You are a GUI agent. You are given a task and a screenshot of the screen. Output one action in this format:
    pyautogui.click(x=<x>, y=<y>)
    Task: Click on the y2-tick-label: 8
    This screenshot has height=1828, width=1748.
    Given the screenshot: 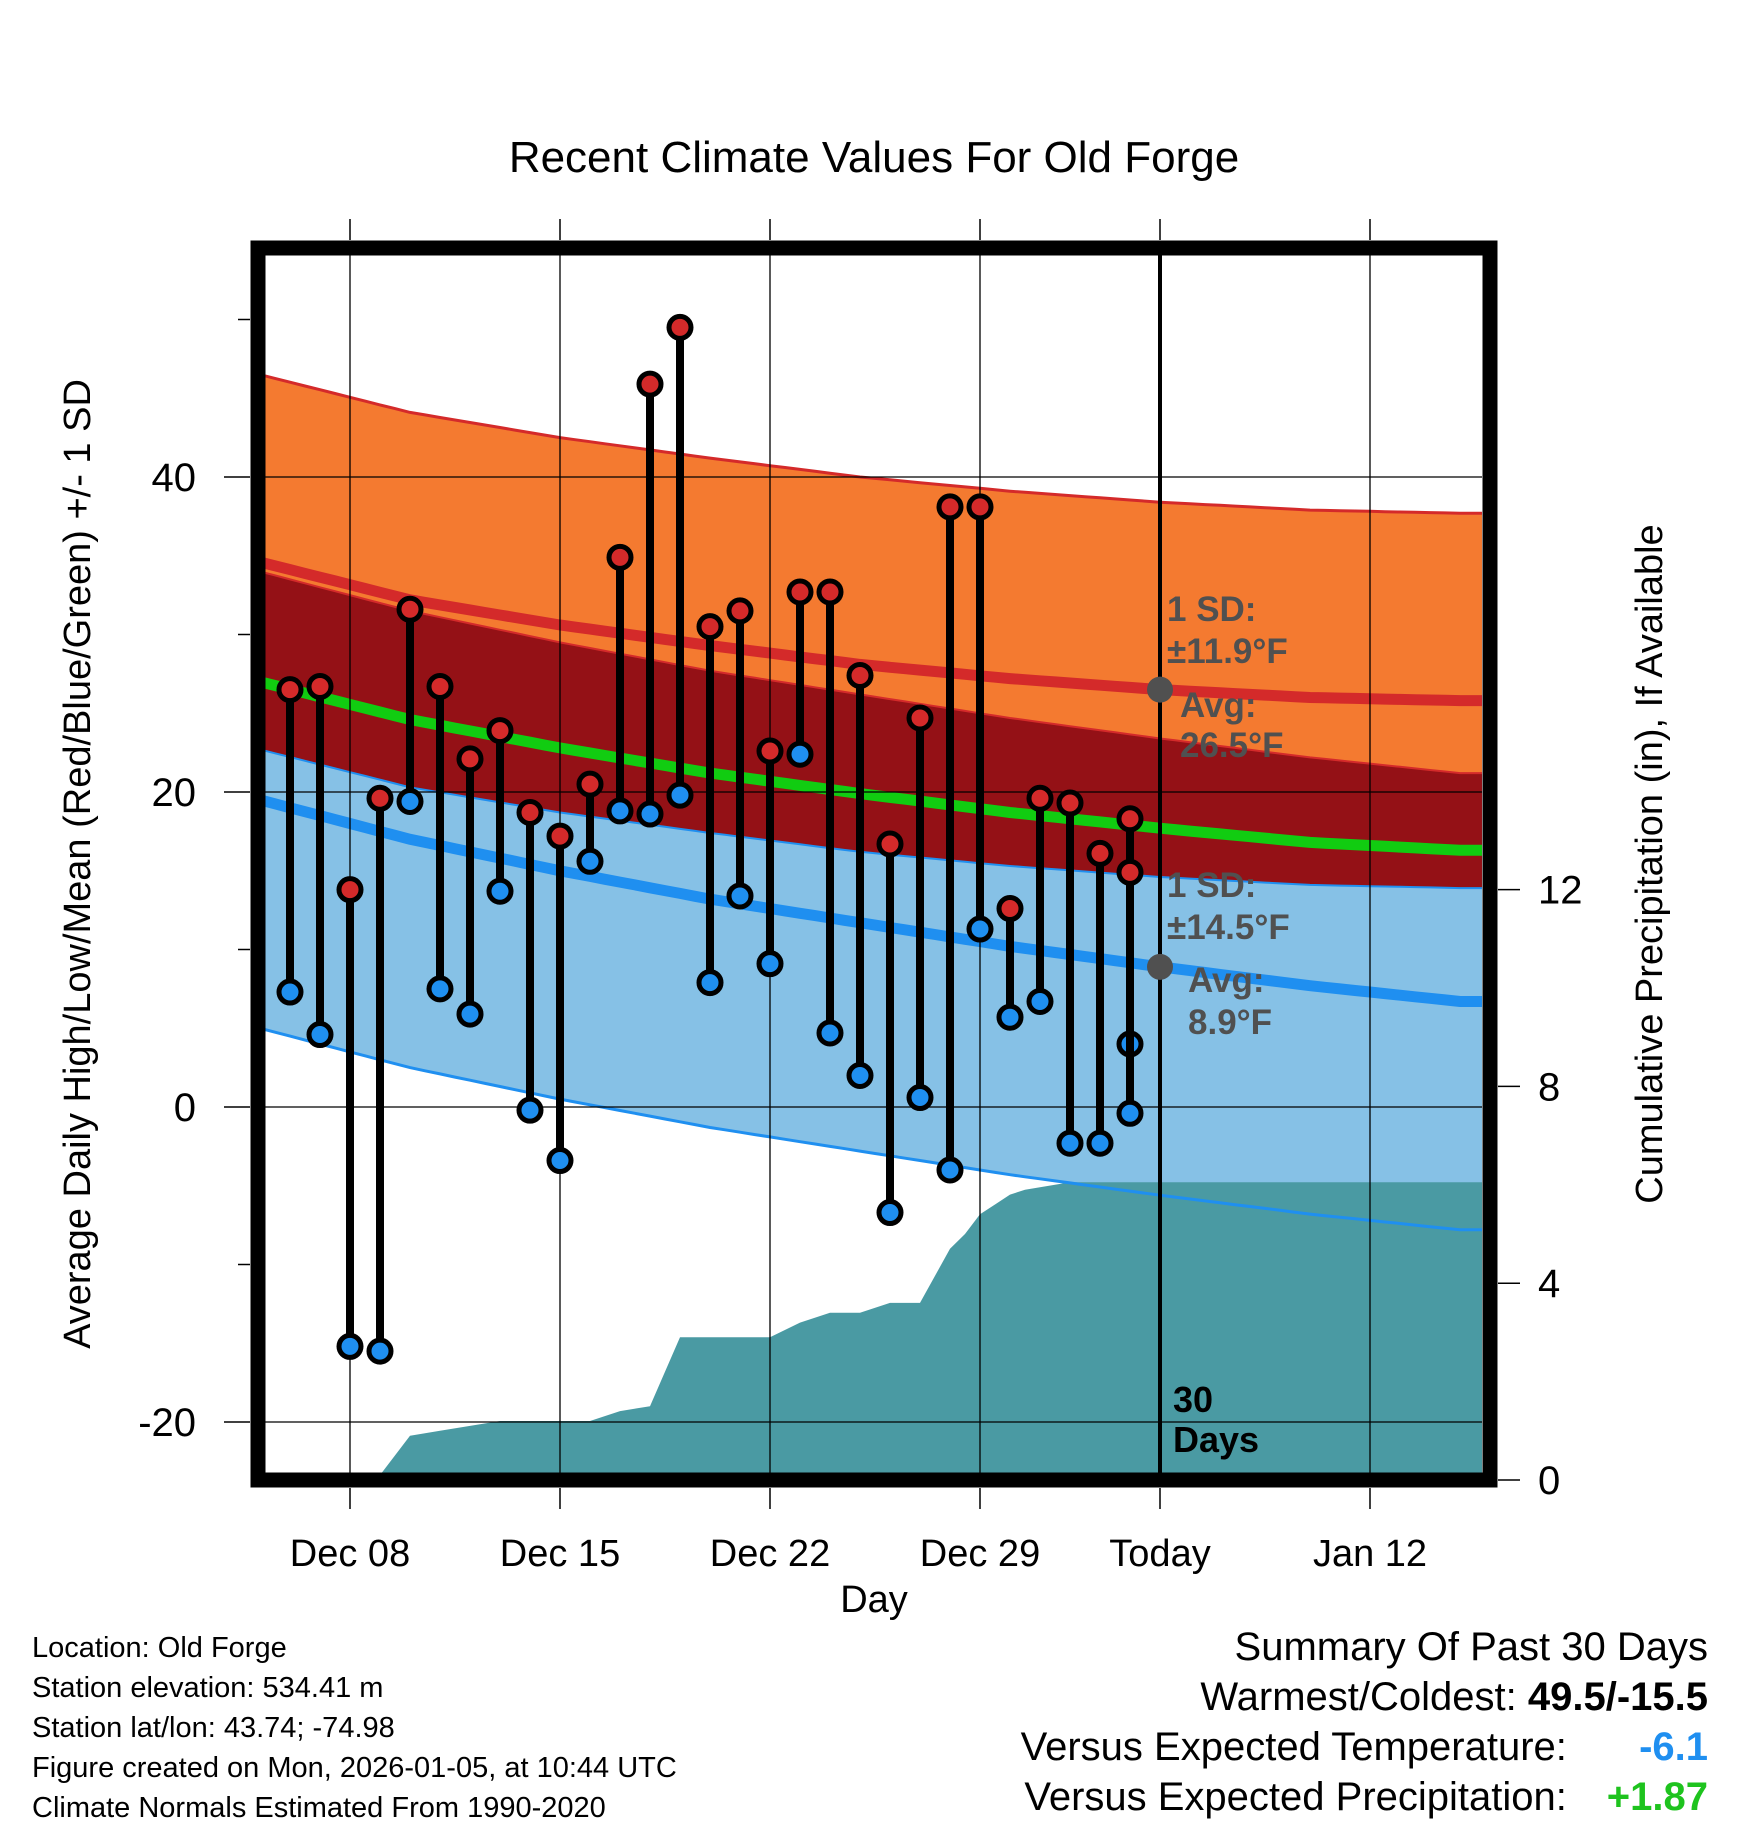 What is the action you would take?
    pyautogui.click(x=1549, y=1087)
    